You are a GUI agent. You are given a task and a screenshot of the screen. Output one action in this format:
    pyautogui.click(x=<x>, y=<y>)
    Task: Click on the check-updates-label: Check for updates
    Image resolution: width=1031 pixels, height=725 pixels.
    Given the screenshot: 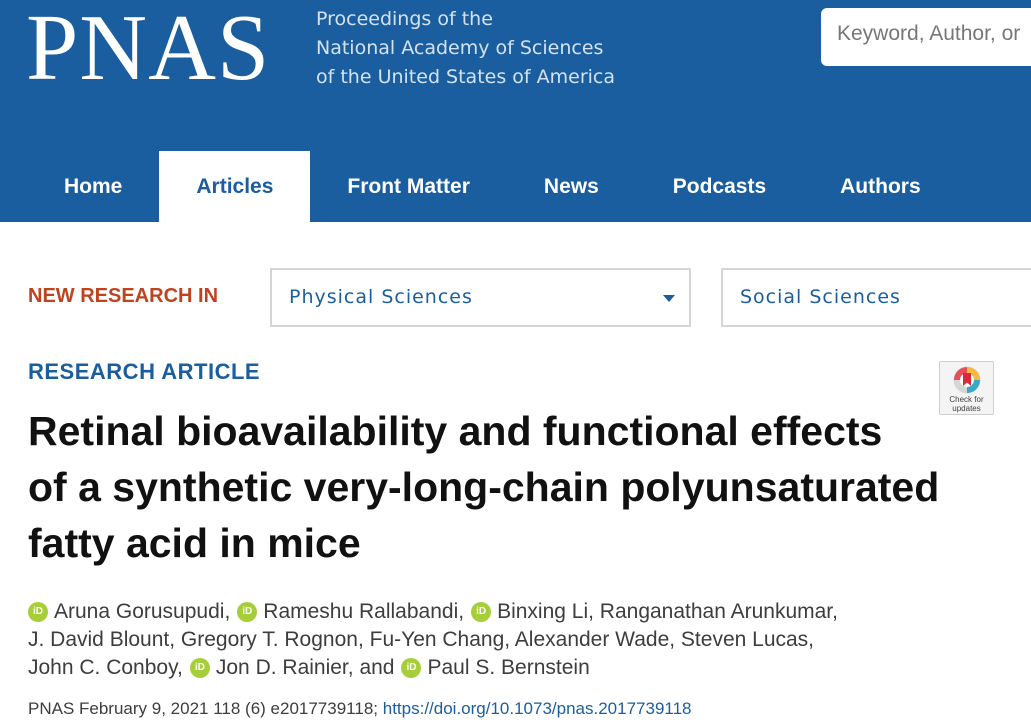 What is the action you would take?
    pyautogui.click(x=966, y=404)
    